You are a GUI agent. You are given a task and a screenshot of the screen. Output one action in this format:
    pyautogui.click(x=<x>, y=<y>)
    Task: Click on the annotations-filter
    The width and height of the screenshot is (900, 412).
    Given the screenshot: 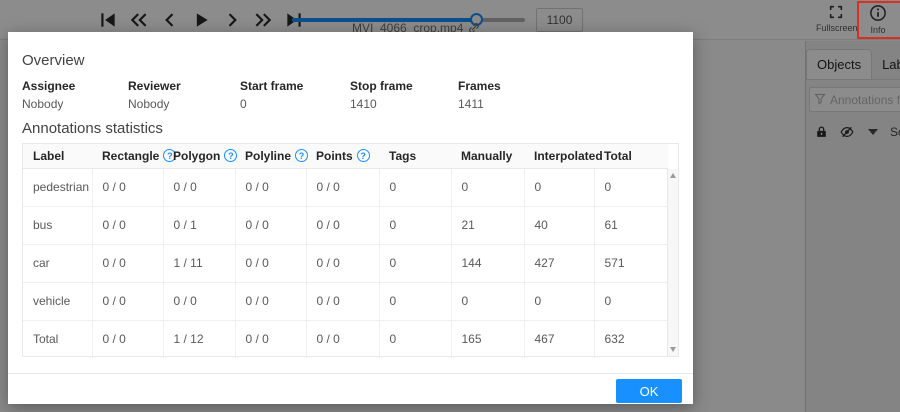 What is the action you would take?
    pyautogui.click(x=854, y=99)
    